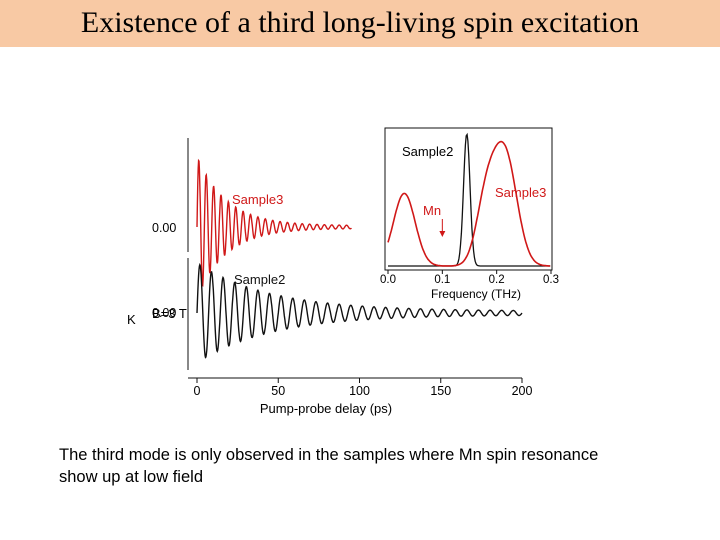 Image resolution: width=720 pixels, height=540 pixels. I want to click on sample3-time-trace, so click(274, 222).